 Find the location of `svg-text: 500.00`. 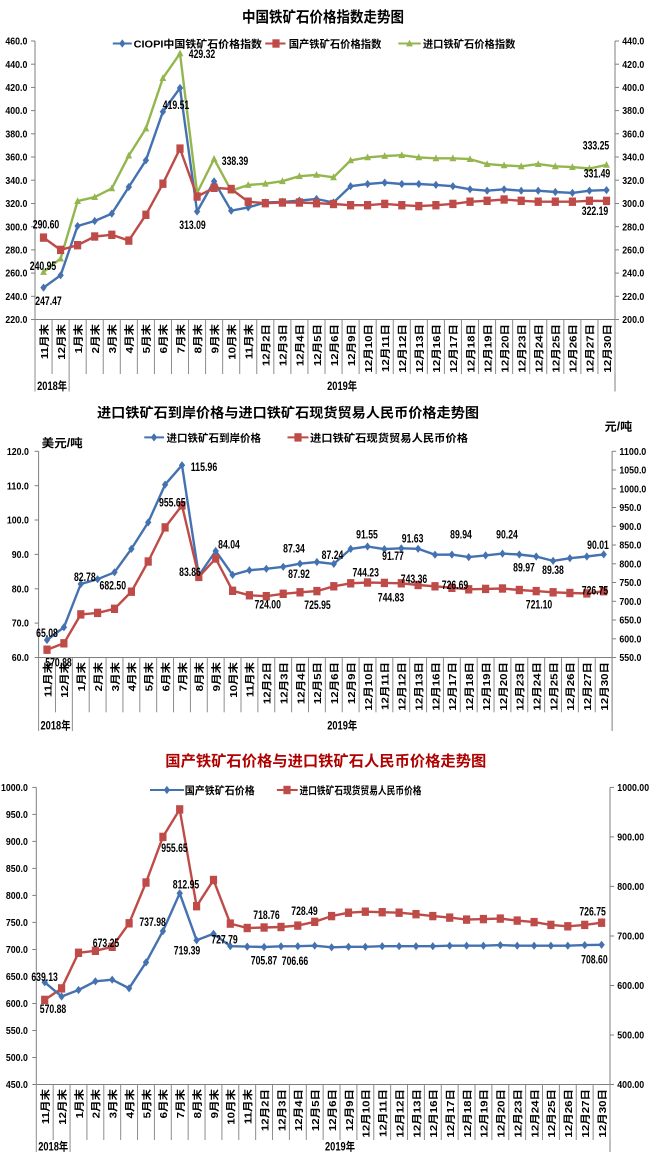

svg-text: 500.00 is located at coordinates (630, 1036).